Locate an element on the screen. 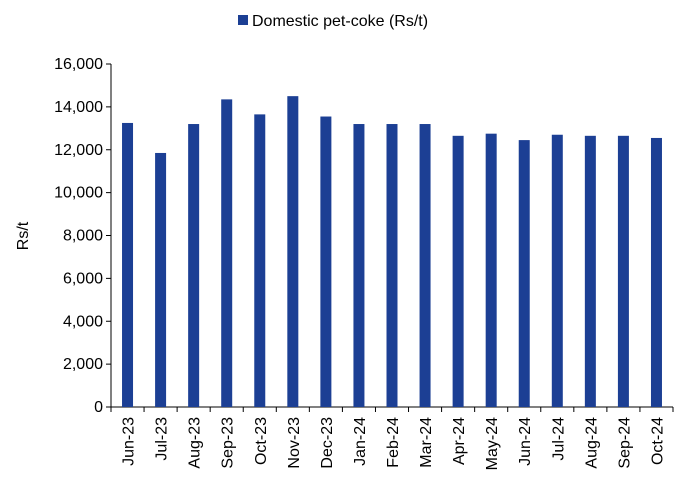  x-tick-label: Jan-24 is located at coordinates (360, 441).